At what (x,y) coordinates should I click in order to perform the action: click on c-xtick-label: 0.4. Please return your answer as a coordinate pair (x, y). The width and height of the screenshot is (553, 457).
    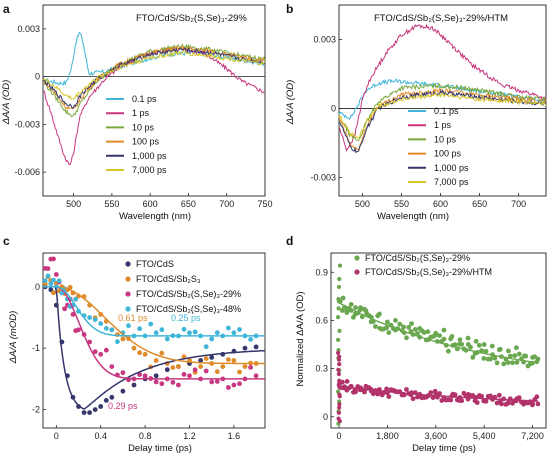
    Looking at the image, I should click on (100, 436).